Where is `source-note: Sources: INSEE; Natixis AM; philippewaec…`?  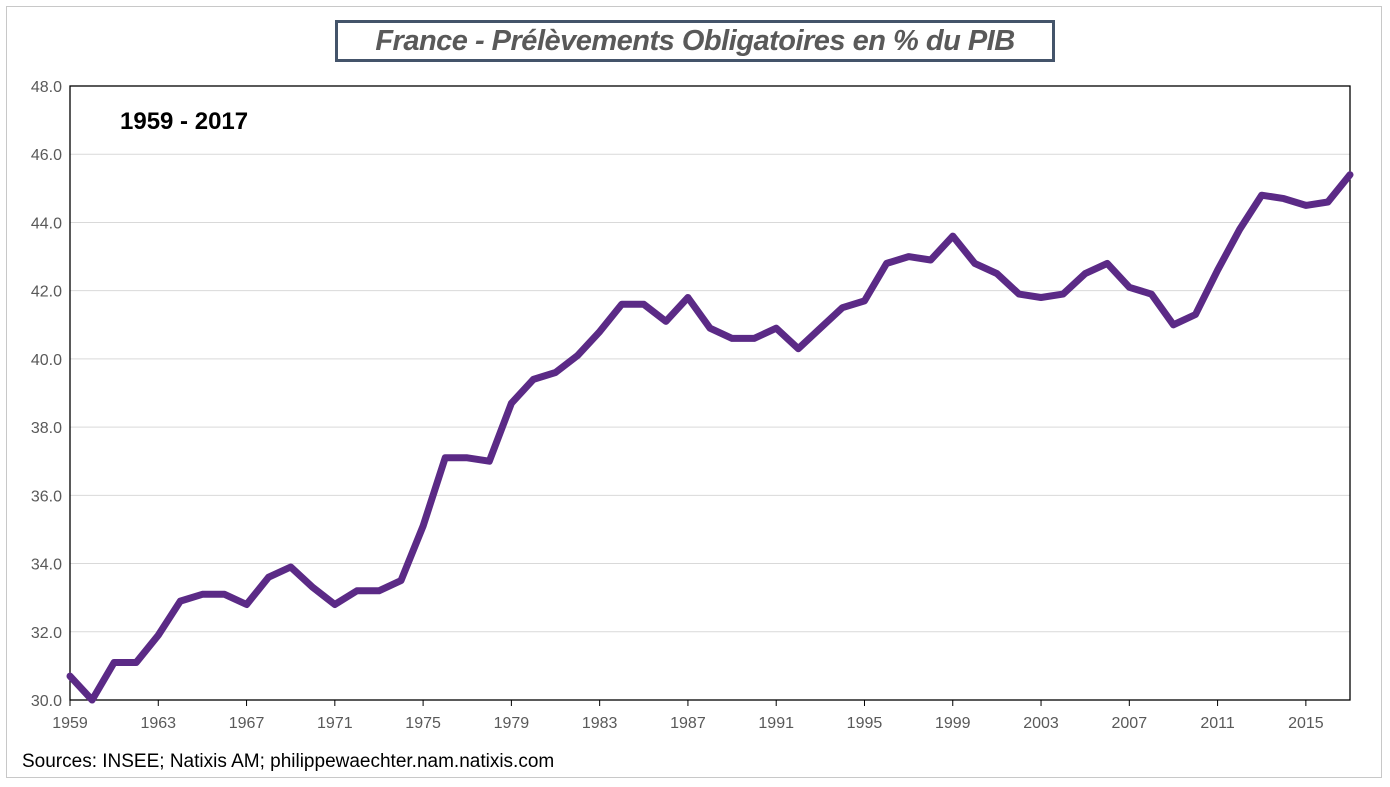 source-note: Sources: INSEE; Natixis AM; philippewaec… is located at coordinates (288, 761).